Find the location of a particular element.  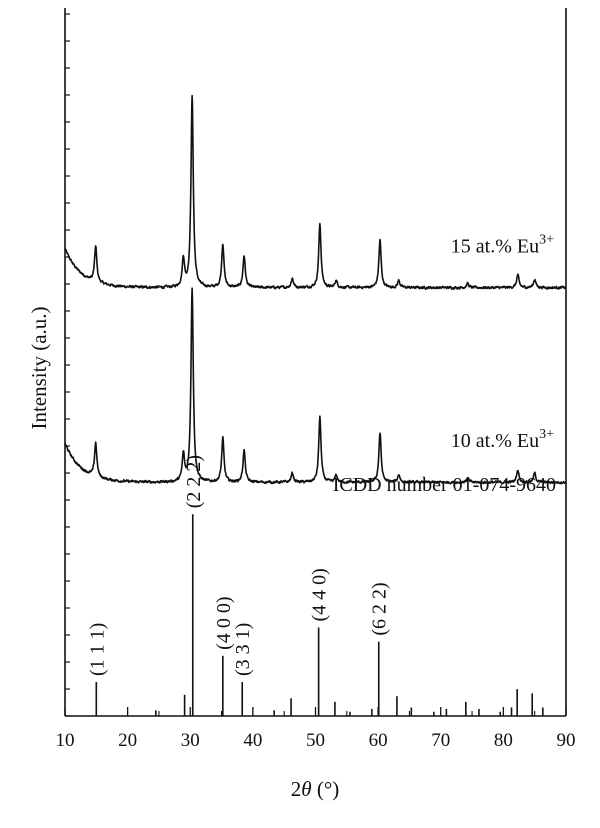

hkl-label: (3 3 1) is located at coordinates (243, 649).